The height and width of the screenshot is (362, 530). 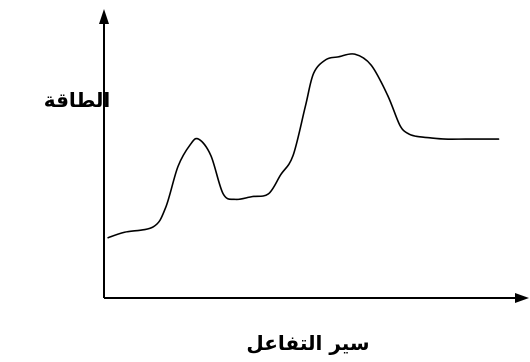 I want to click on y-axis-arrowhead, so click(x=104, y=16).